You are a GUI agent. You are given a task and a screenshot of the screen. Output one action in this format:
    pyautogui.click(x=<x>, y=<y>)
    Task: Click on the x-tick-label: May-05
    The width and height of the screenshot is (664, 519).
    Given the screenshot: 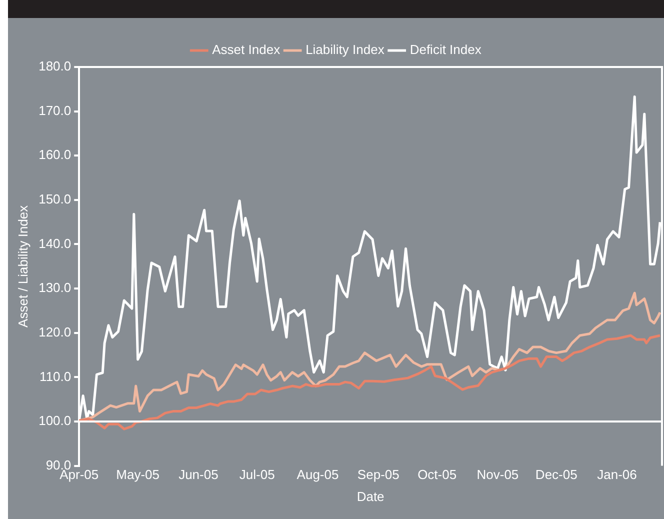 What is the action you would take?
    pyautogui.click(x=138, y=474)
    